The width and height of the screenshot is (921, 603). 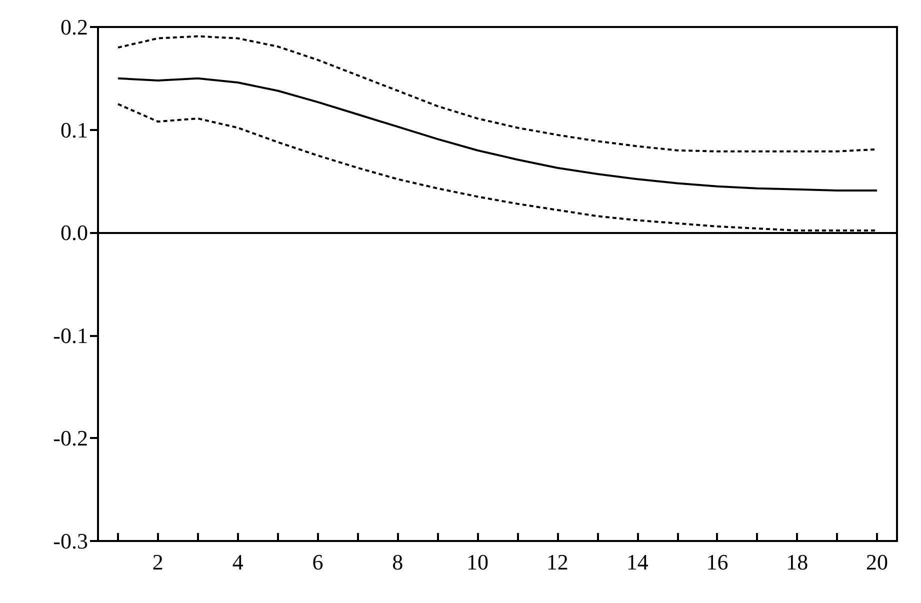 What do you see at coordinates (318, 562) in the screenshot?
I see `x-tick-label: 6` at bounding box center [318, 562].